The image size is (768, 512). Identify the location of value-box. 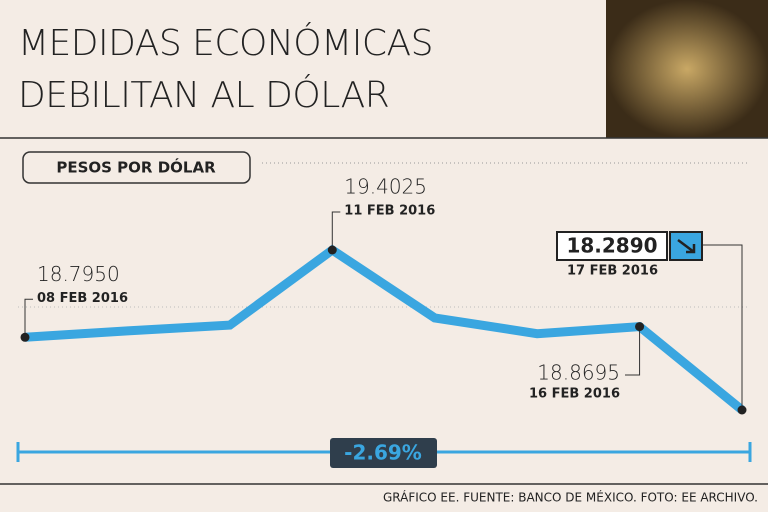
(612, 246).